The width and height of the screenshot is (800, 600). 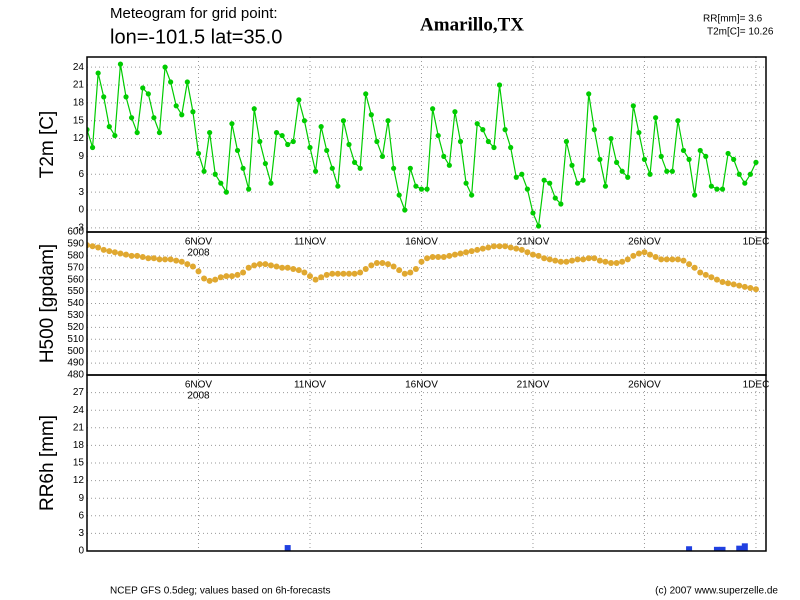 I want to click on y-tick-label: 510, so click(x=75, y=339).